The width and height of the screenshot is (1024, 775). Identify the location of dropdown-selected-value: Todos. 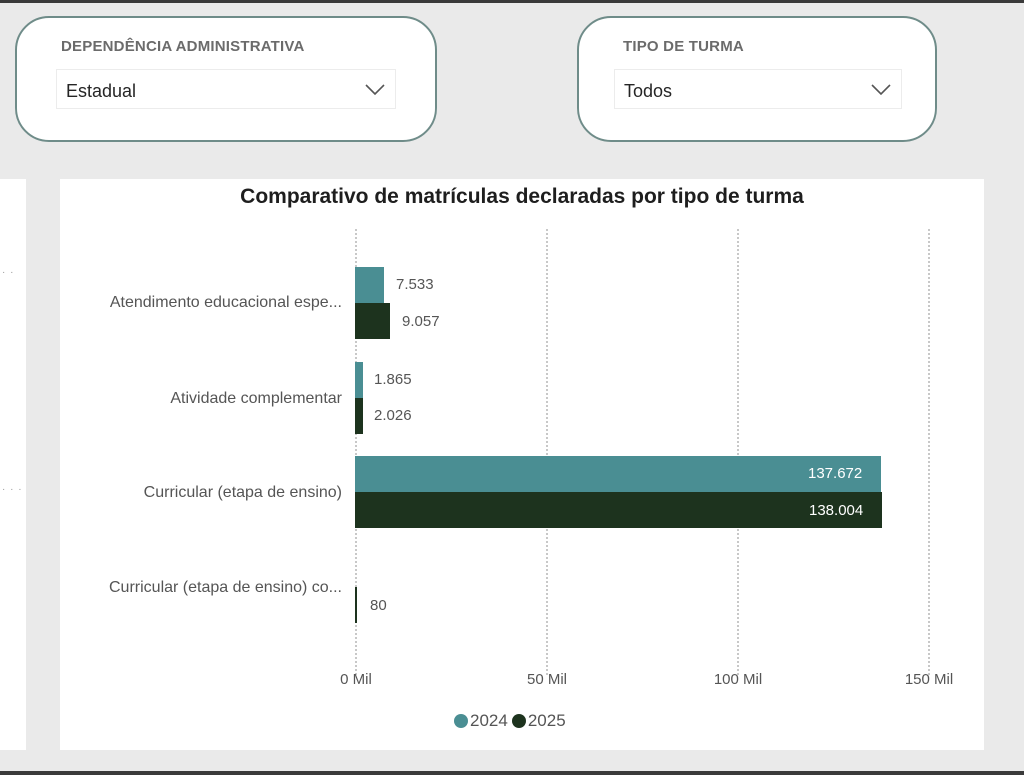
(648, 91).